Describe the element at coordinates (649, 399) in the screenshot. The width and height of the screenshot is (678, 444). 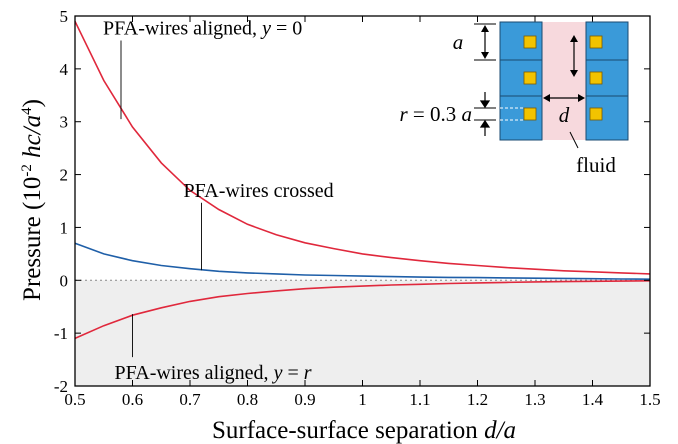
I see `x-tick-label: 1.5` at that location.